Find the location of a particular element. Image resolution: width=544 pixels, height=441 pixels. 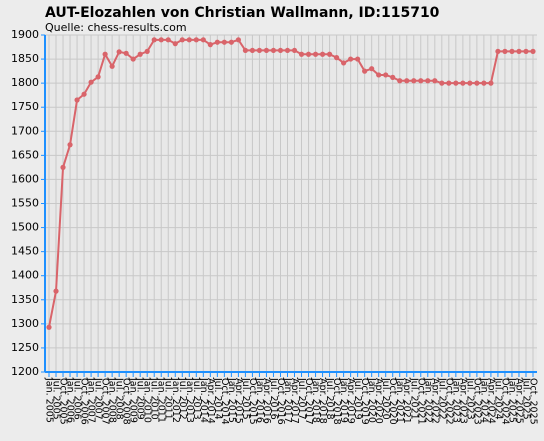

x-tick-label: Oct. 2023 is located at coordinates (476, 401).